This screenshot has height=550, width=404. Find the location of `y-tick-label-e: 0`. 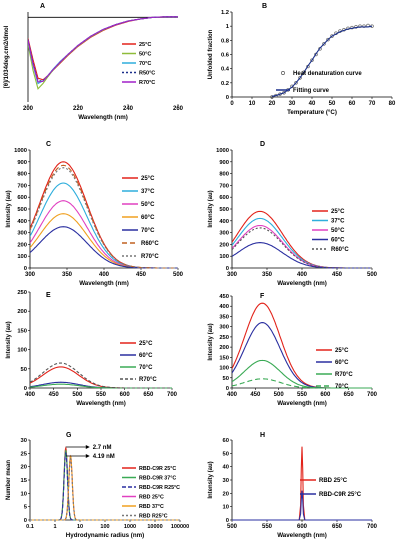

y-tick-label-e: 0 is located at coordinates (25, 389).